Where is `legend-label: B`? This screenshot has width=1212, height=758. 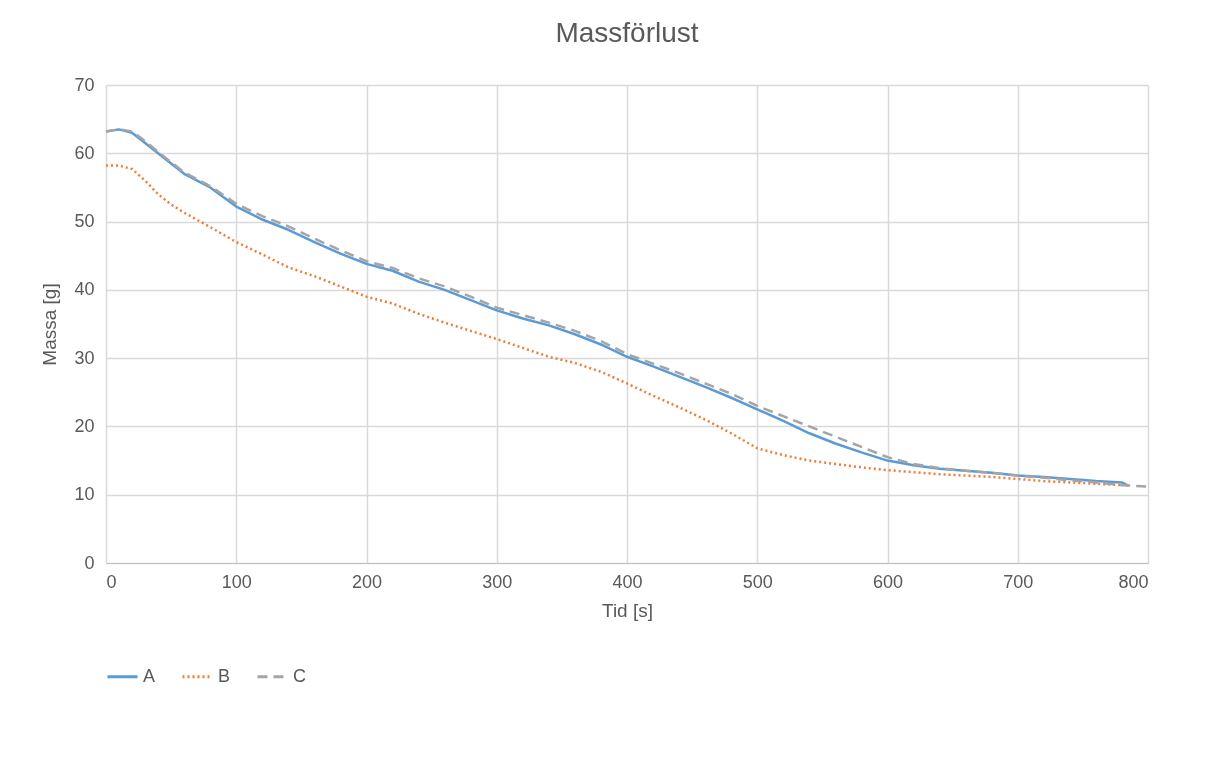
legend-label: B is located at coordinates (224, 675).